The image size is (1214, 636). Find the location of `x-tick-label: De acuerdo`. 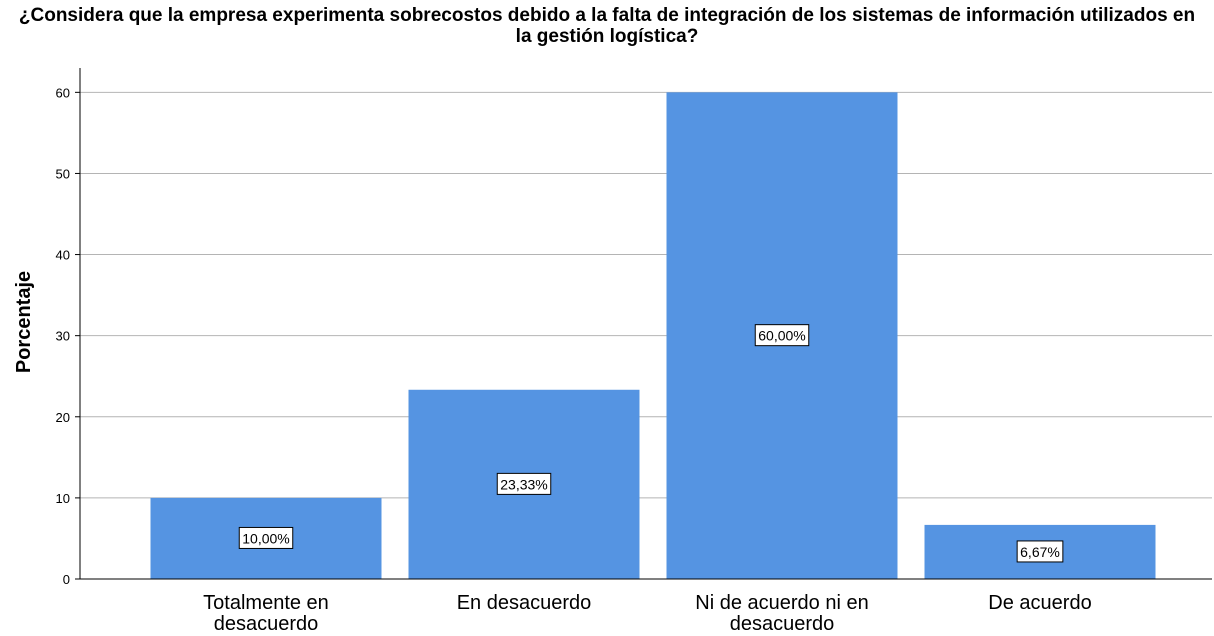

x-tick-label: De acuerdo is located at coordinates (1040, 603).